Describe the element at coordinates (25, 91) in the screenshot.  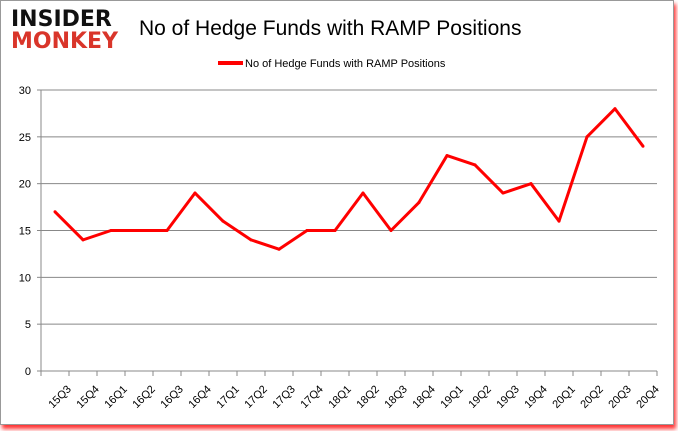
I see `y-tick-label: 30` at that location.